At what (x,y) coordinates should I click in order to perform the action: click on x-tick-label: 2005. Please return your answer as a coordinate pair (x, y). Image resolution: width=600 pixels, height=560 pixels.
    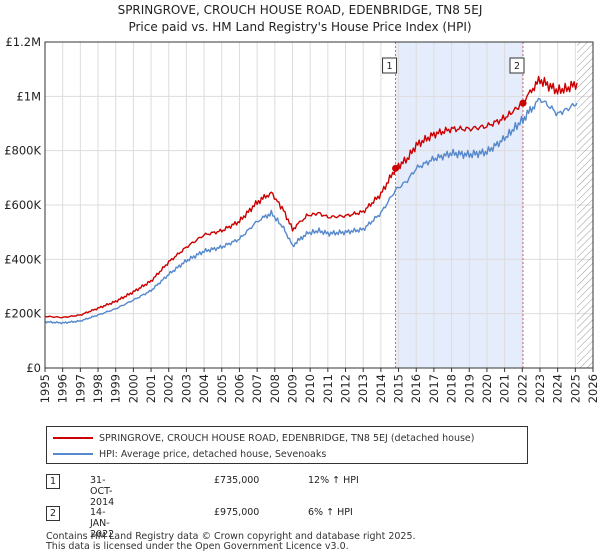
    Looking at the image, I should click on (222, 388).